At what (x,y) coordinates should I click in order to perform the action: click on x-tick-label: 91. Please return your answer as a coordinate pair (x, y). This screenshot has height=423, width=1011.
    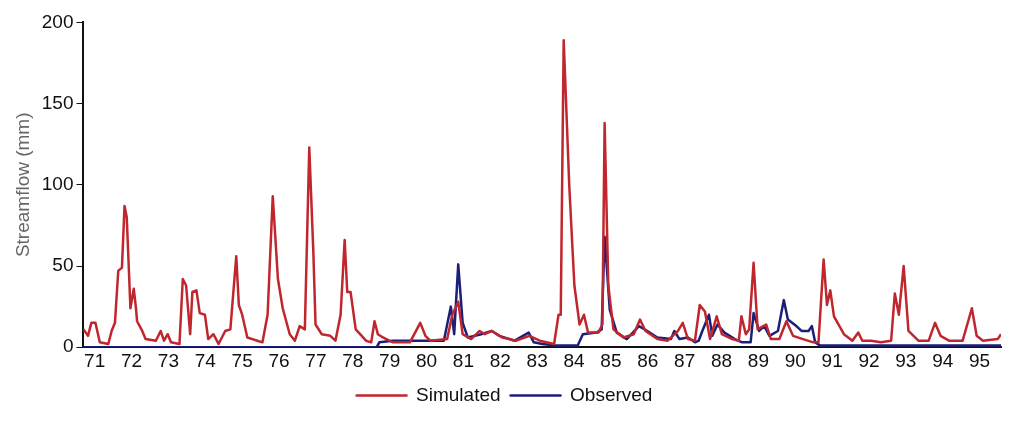
    Looking at the image, I should click on (832, 360).